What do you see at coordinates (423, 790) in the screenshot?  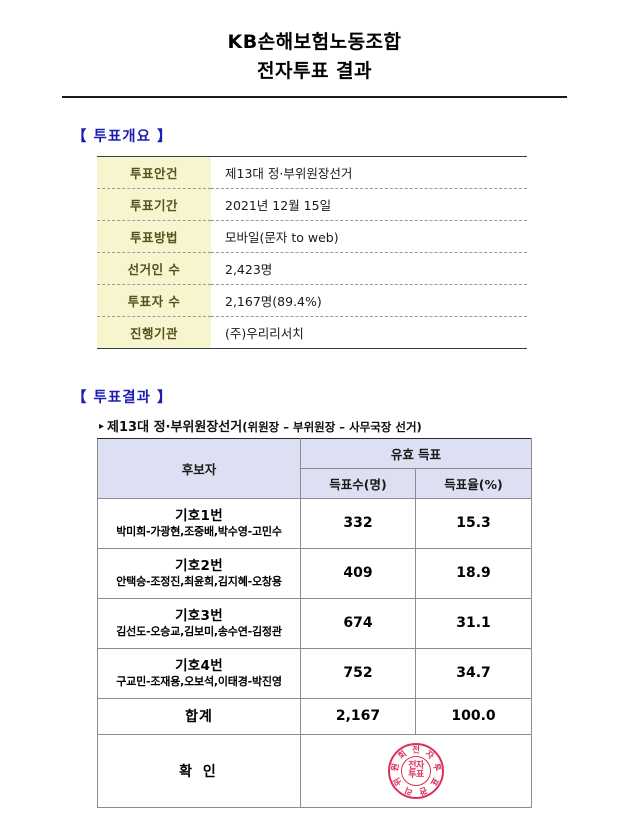 I see `seal-ring-char: 관` at bounding box center [423, 790].